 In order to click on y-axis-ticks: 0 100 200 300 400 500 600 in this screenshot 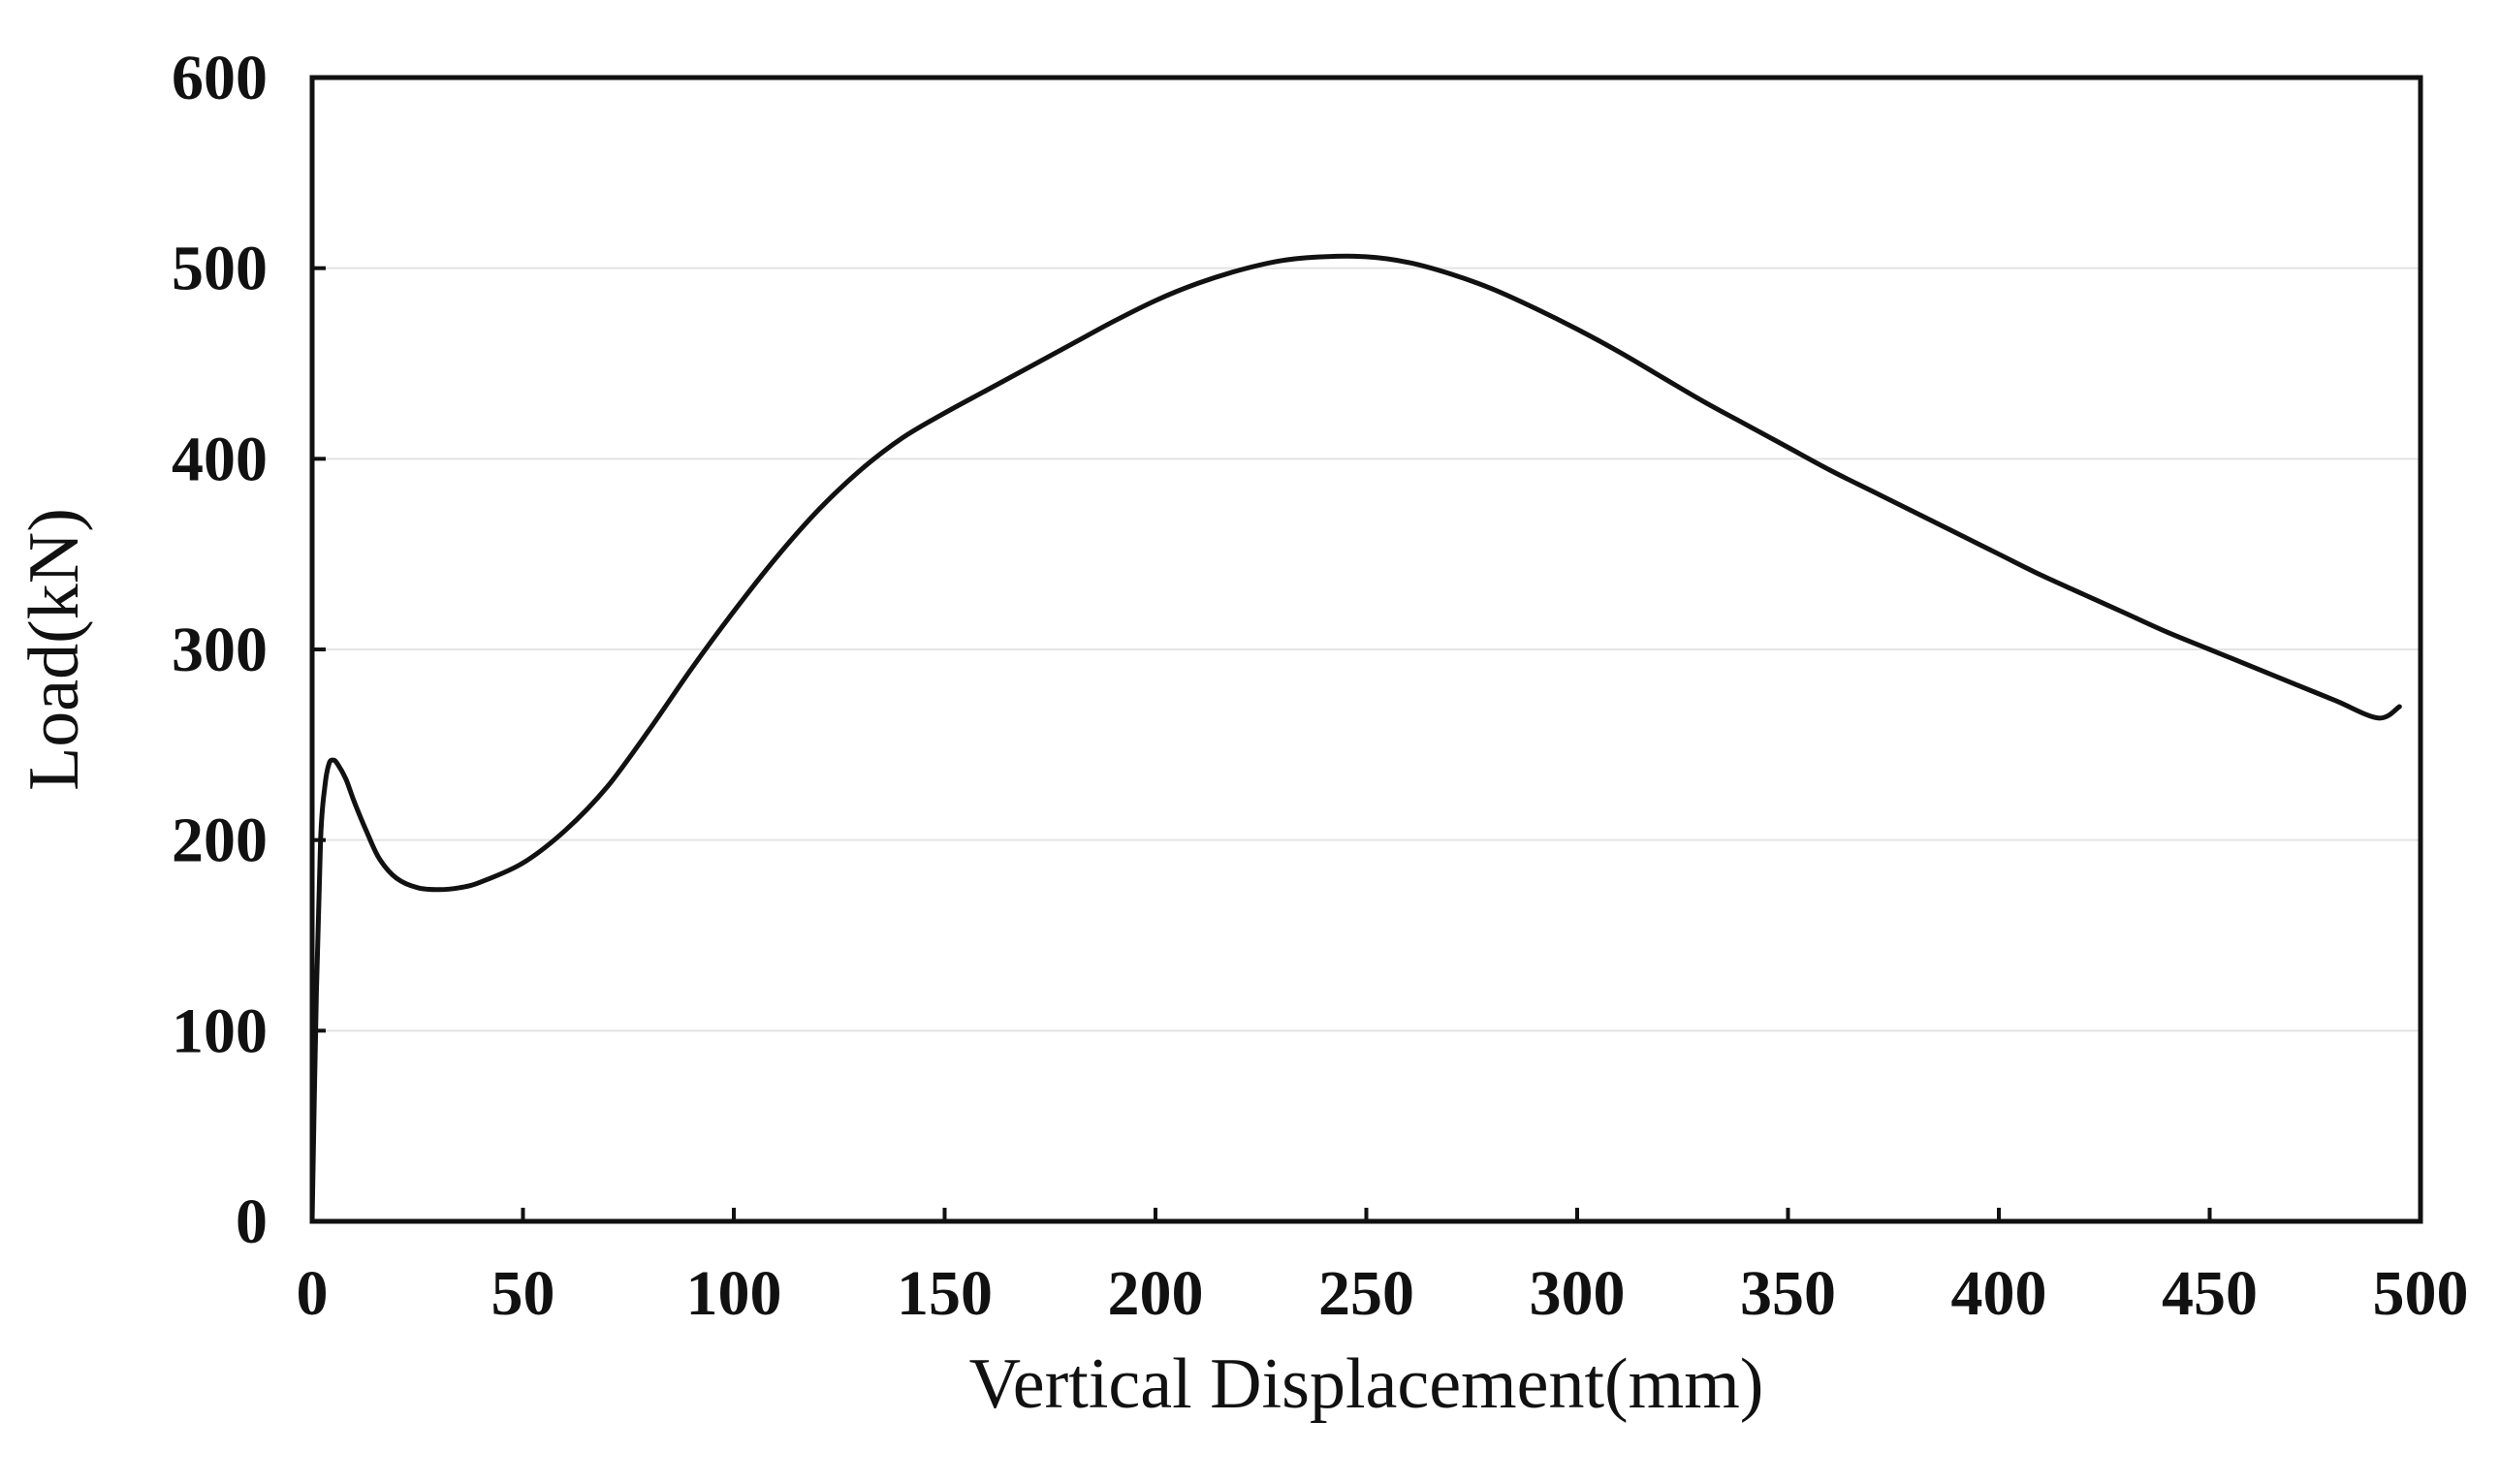, I will do `click(249, 650)`.